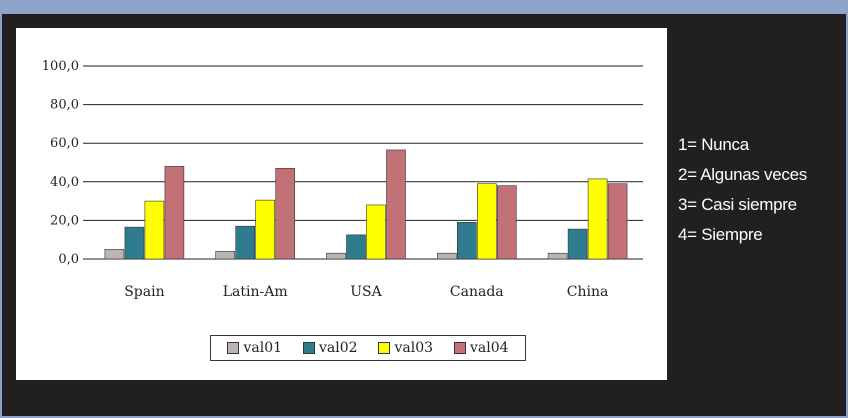  Describe the element at coordinates (489, 348) in the screenshot. I see `legend-label: val04` at that location.